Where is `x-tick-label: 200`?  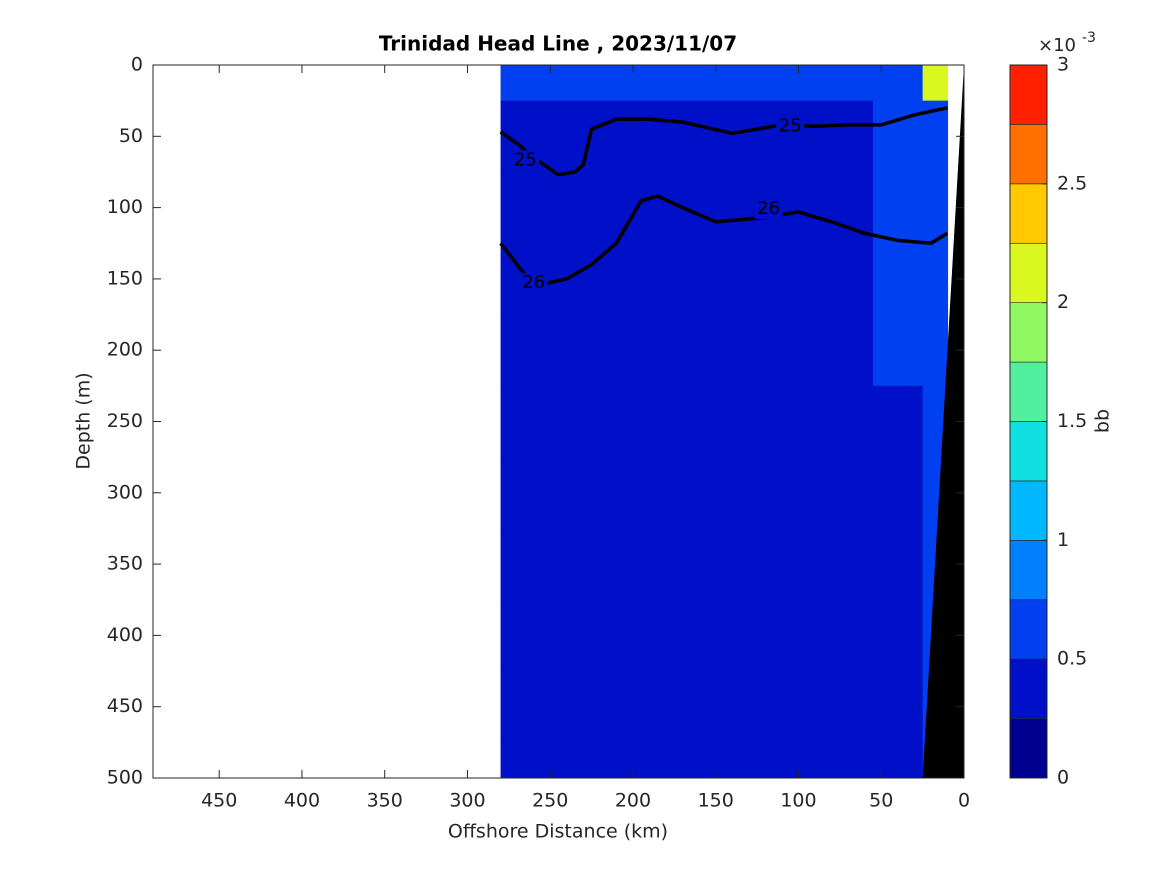
x-tick-label: 200 is located at coordinates (633, 801).